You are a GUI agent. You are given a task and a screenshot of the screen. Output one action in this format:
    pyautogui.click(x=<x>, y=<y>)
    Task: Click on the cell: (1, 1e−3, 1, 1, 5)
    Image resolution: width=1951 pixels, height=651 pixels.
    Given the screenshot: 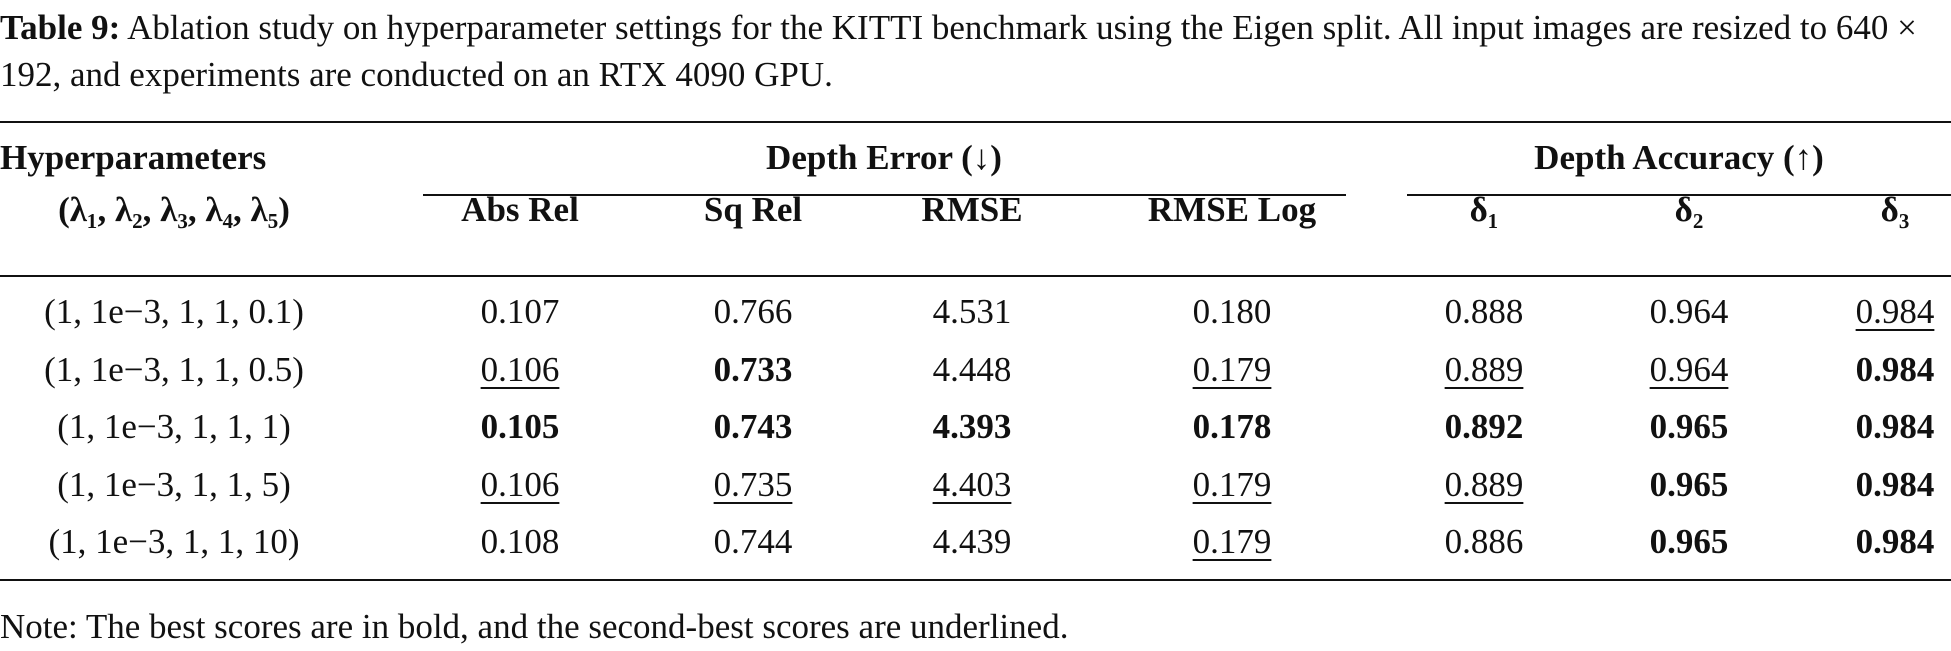 What is the action you would take?
    pyautogui.click(x=174, y=484)
    